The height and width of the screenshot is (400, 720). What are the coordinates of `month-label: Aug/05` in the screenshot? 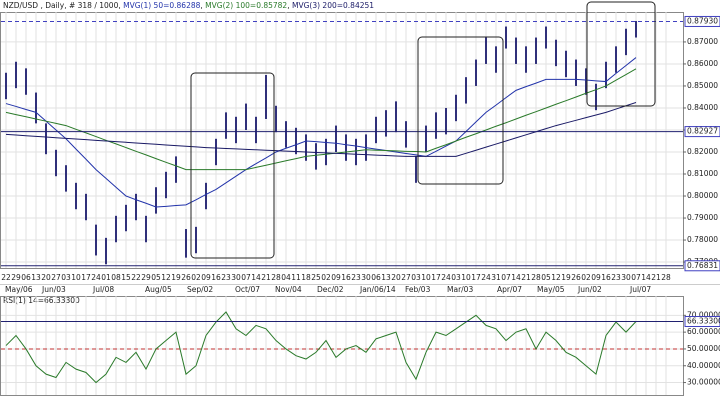 It's located at (158, 289).